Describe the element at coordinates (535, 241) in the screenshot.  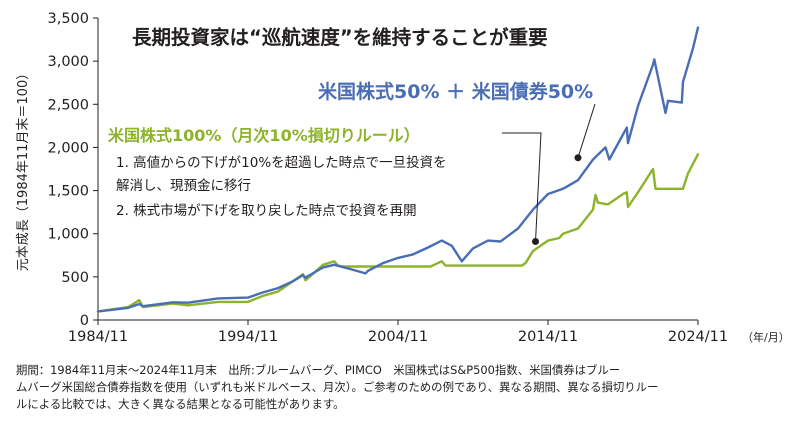
I see `marker-stop-loss` at that location.